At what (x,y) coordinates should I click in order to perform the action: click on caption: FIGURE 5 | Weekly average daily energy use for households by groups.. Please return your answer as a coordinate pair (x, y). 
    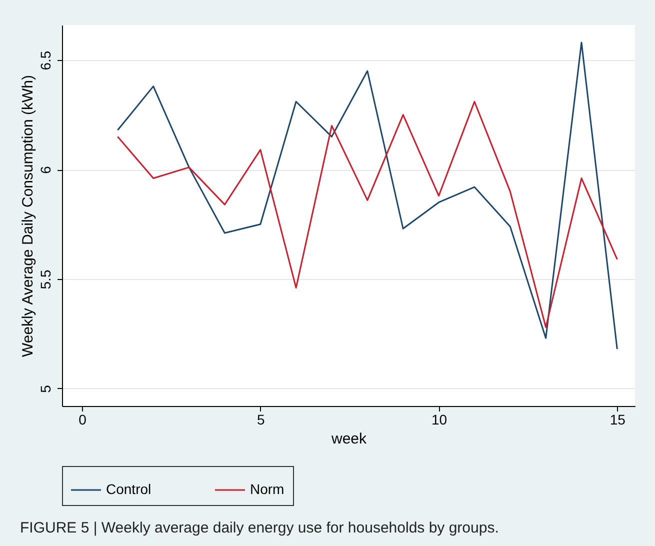
    Looking at the image, I should click on (259, 528).